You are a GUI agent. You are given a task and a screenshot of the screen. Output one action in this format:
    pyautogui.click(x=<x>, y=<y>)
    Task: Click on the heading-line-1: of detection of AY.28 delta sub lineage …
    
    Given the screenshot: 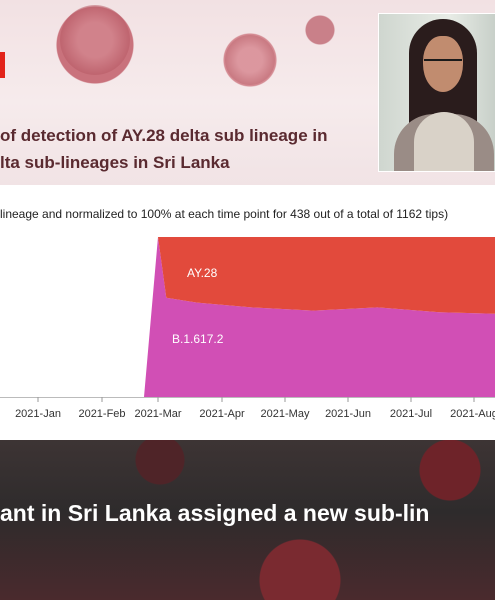 What is the action you would take?
    pyautogui.click(x=164, y=135)
    